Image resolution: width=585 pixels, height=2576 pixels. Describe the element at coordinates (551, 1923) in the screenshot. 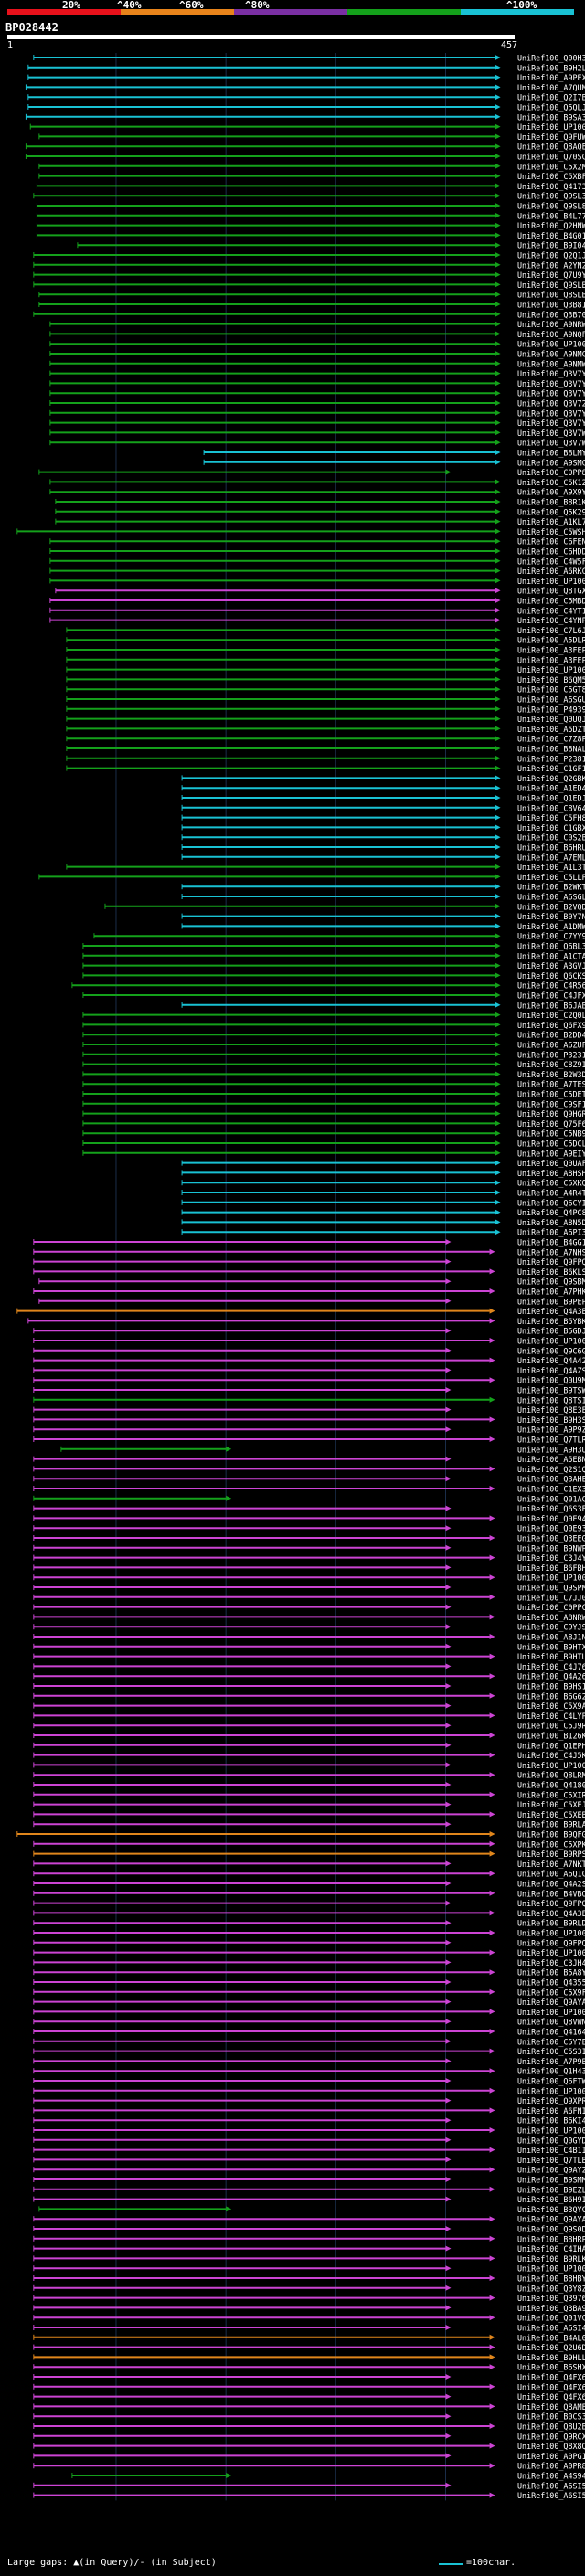

I see `hit-label: UniRef100_B9RLD5` at that location.